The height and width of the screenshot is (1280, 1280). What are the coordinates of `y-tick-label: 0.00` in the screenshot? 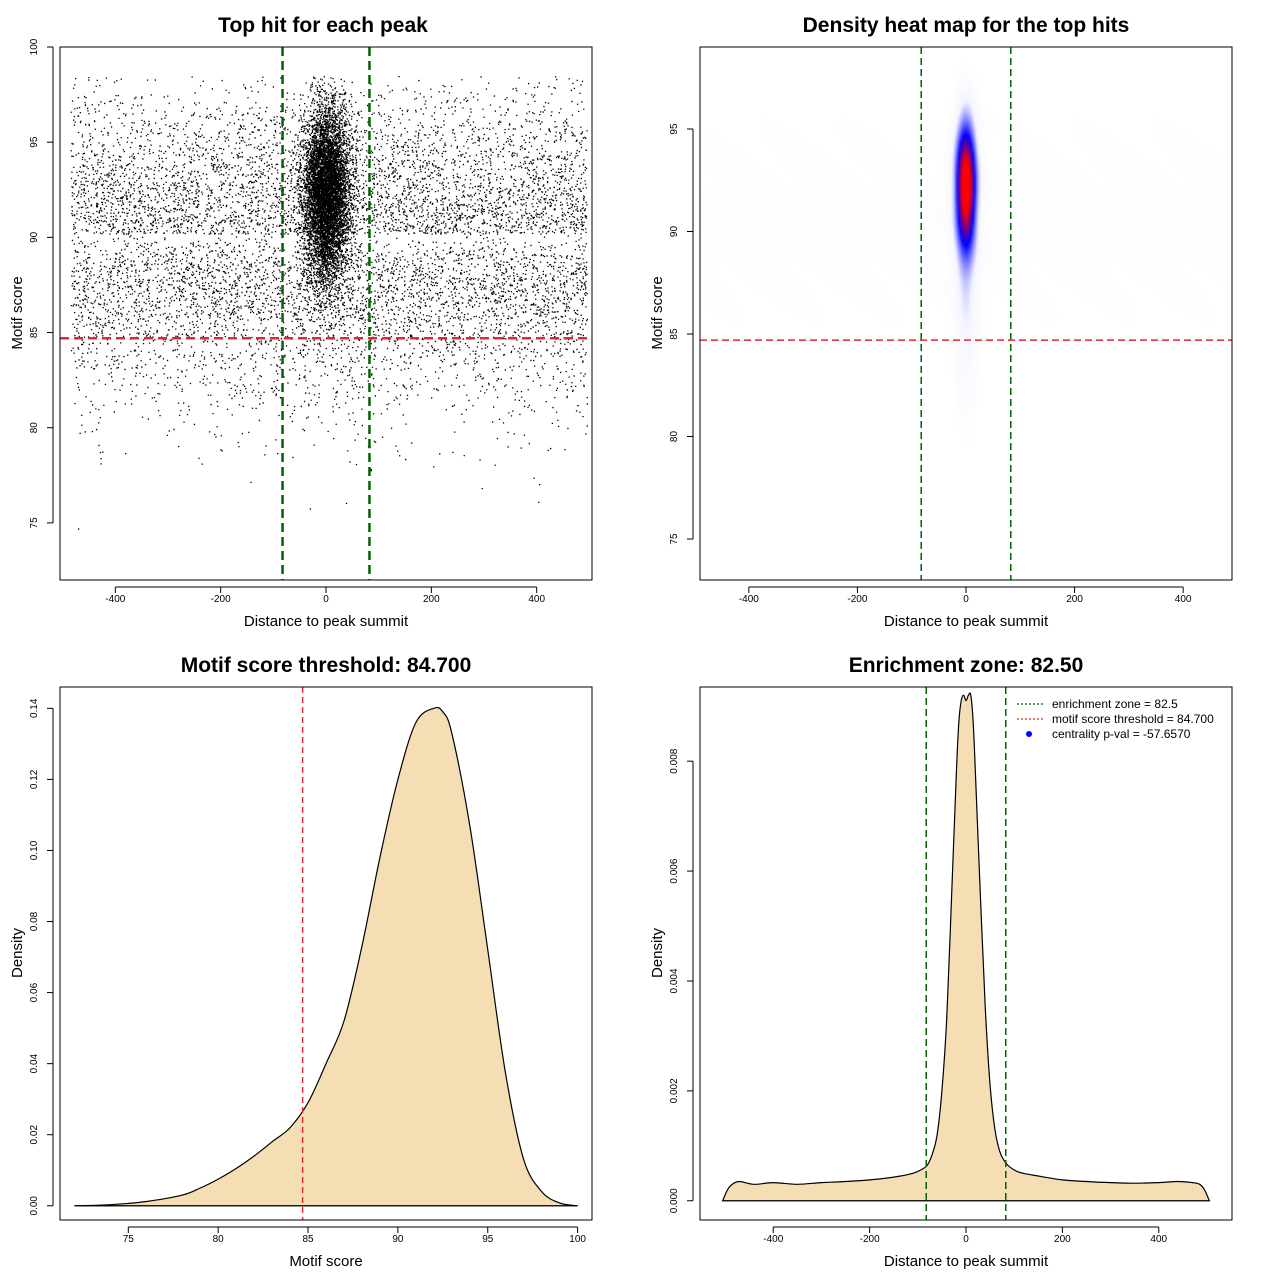 It's located at (34, 1206).